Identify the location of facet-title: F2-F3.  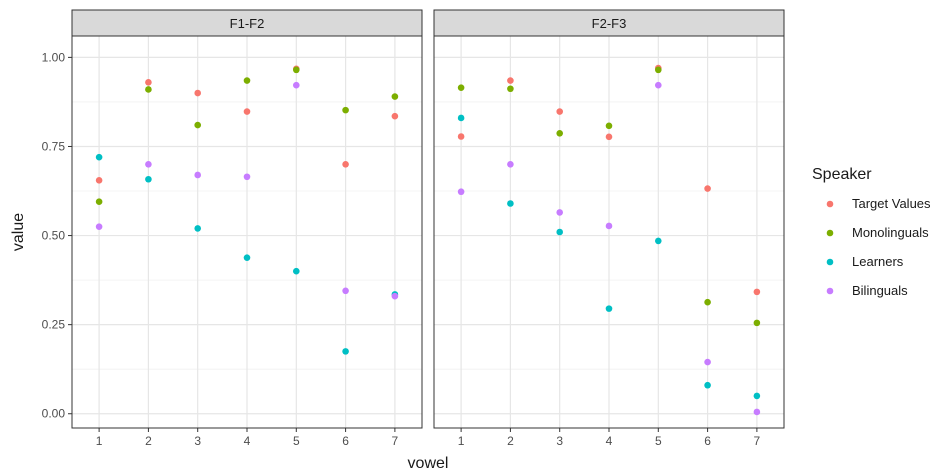
(609, 23).